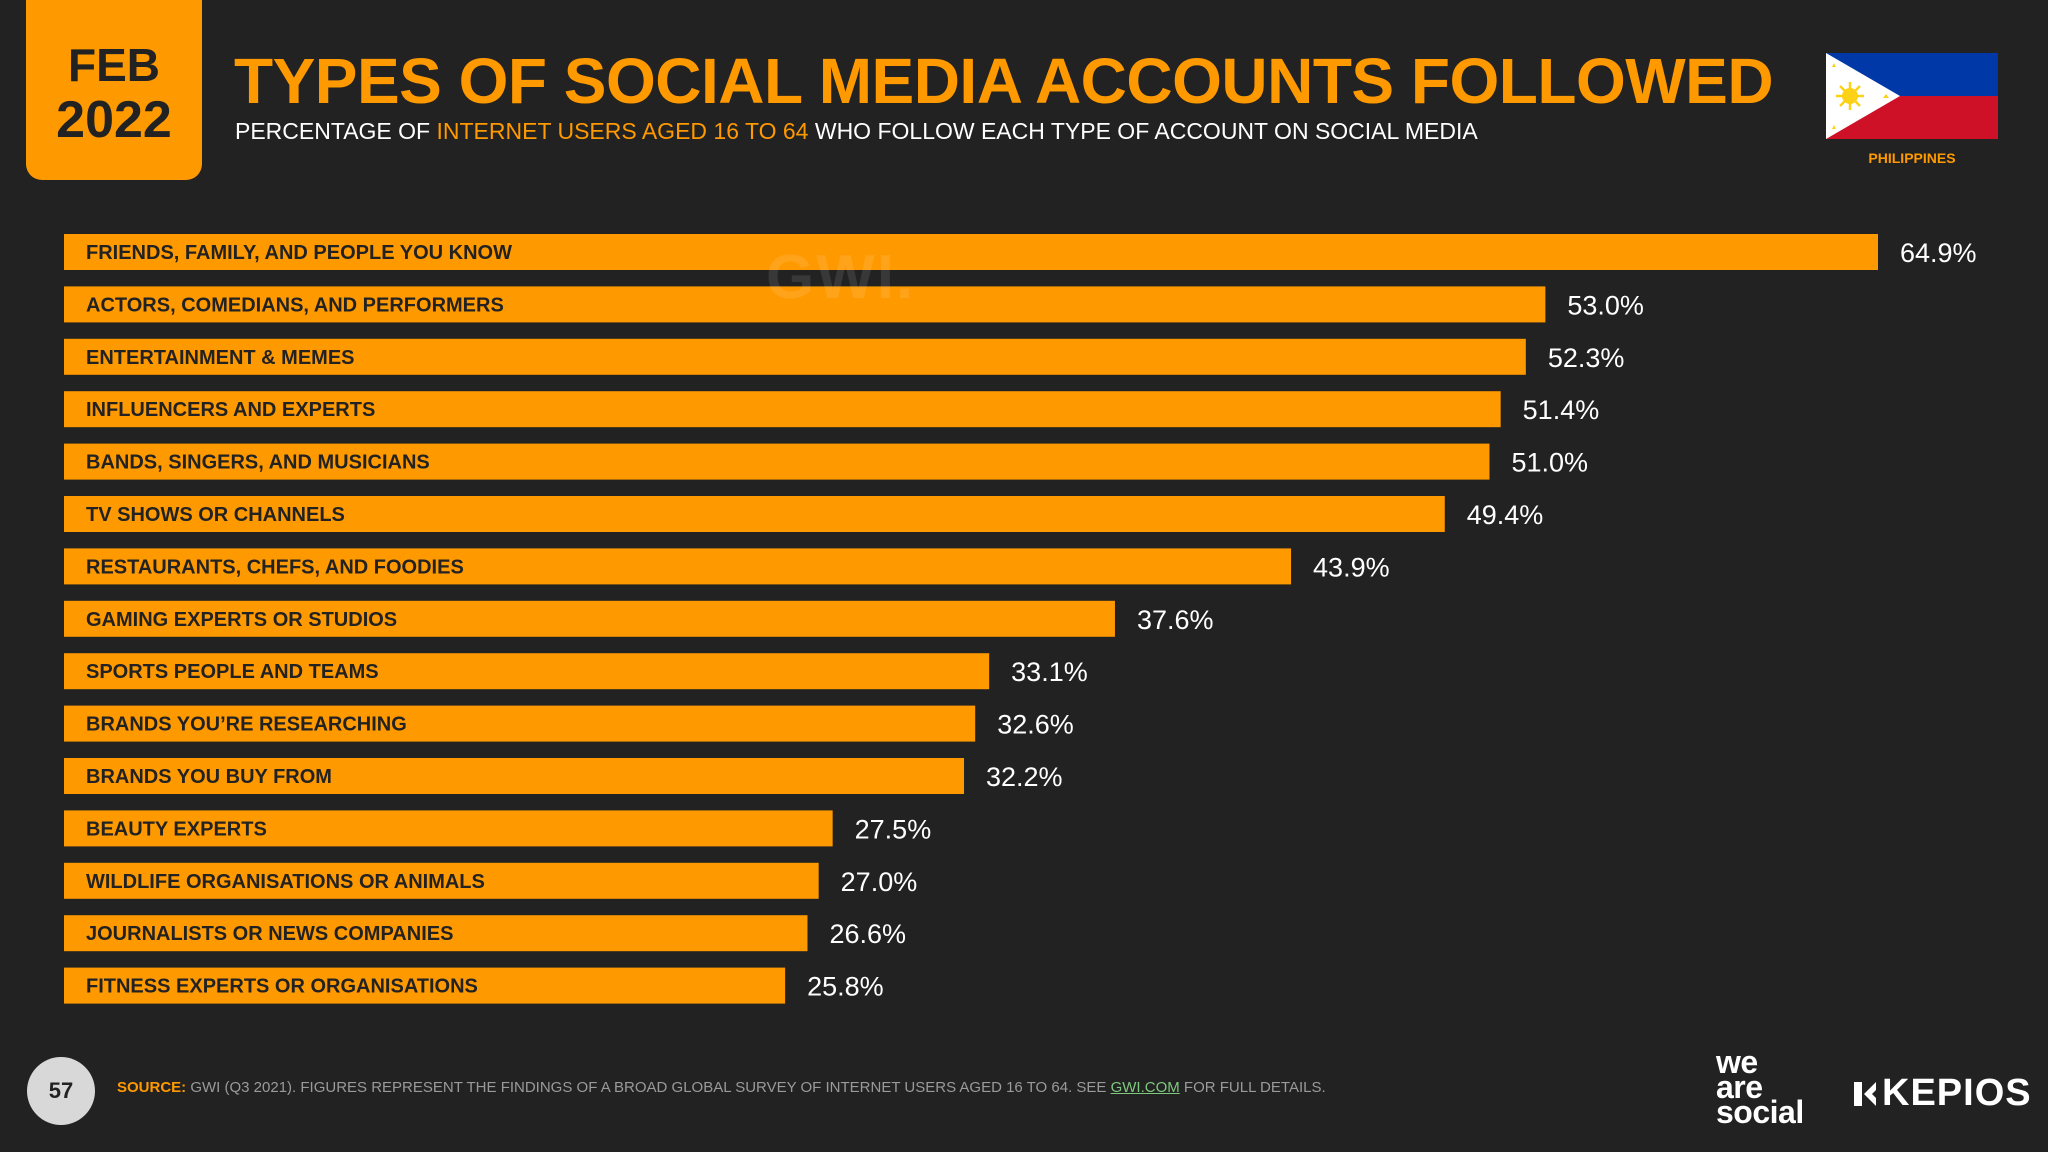 Image resolution: width=2048 pixels, height=1152 pixels. What do you see at coordinates (1957, 1093) in the screenshot?
I see `kepios-wordmark: KEPIOS` at bounding box center [1957, 1093].